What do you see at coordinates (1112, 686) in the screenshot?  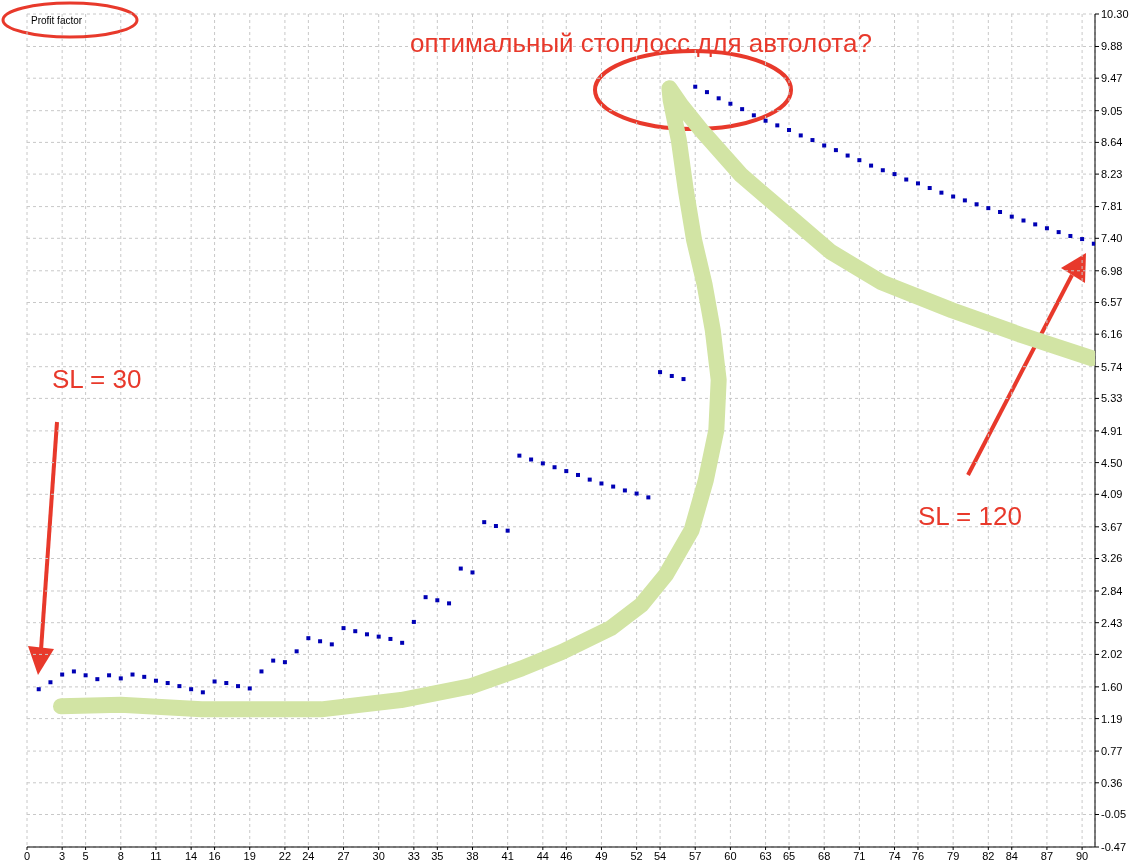 I see `y-tick-label: 1.60` at bounding box center [1112, 686].